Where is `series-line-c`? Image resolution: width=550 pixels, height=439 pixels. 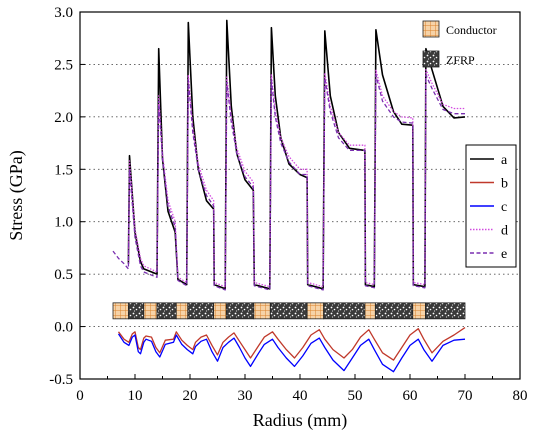 series-line-c is located at coordinates (291, 353).